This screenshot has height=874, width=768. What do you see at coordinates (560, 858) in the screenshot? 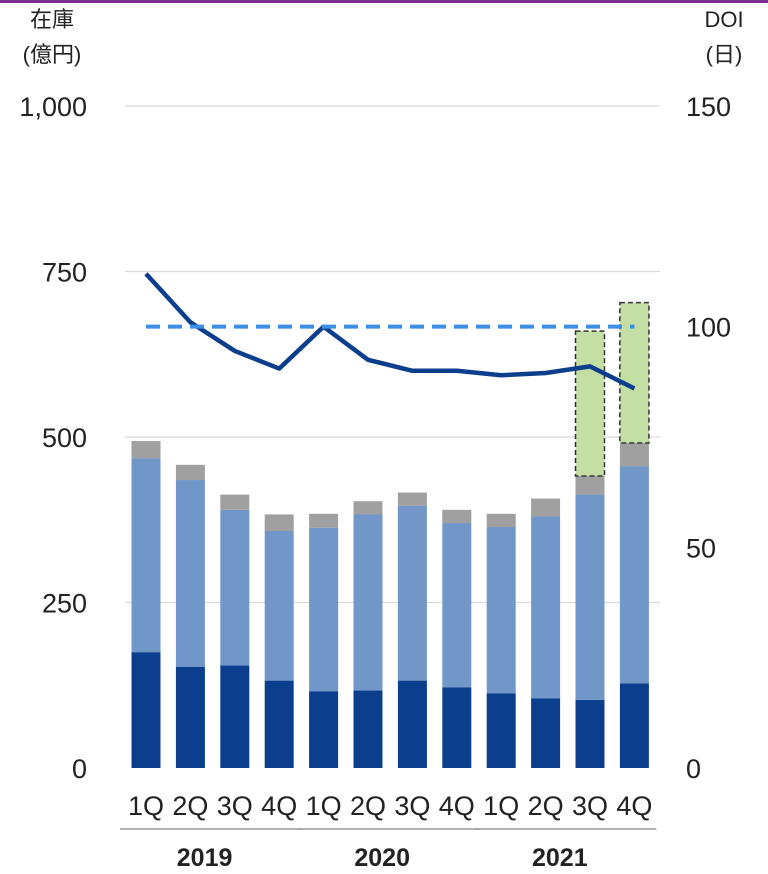
I see `year-label: 2021` at bounding box center [560, 858].